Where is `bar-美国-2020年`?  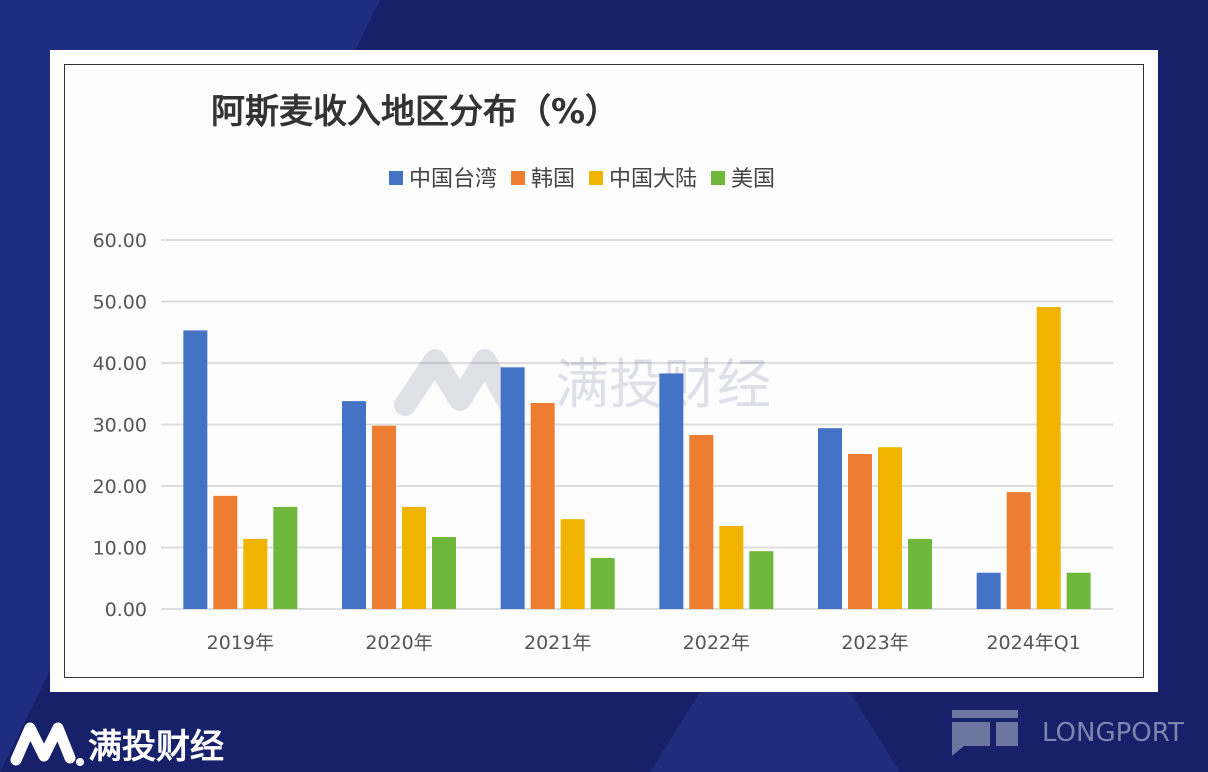
bar-美国-2020年 is located at coordinates (444, 573).